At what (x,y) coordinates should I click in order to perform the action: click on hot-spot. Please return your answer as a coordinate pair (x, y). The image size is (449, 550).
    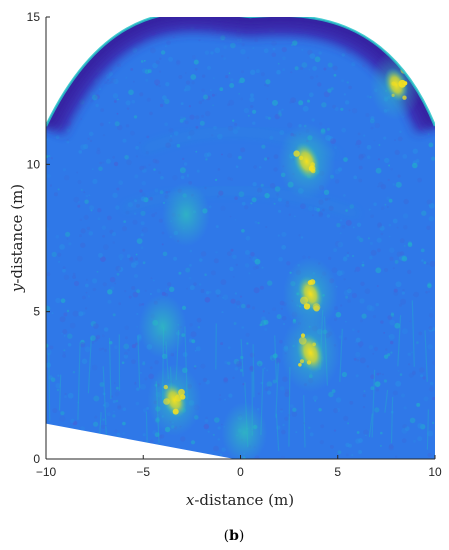
    Looking at the image, I should click on (396, 84).